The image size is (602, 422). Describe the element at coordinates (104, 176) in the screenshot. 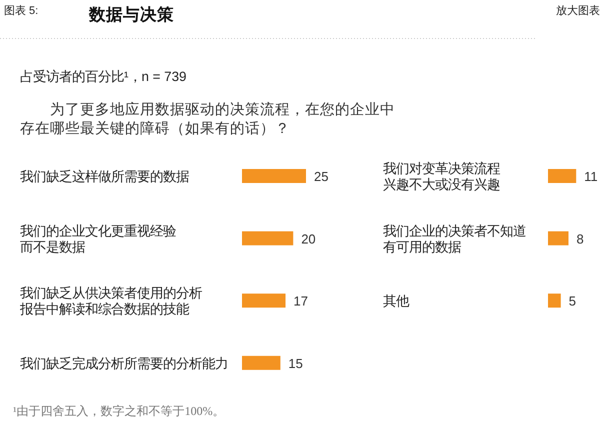

I see `category-label: 我们缺乏这样做所需要的数据` at that location.